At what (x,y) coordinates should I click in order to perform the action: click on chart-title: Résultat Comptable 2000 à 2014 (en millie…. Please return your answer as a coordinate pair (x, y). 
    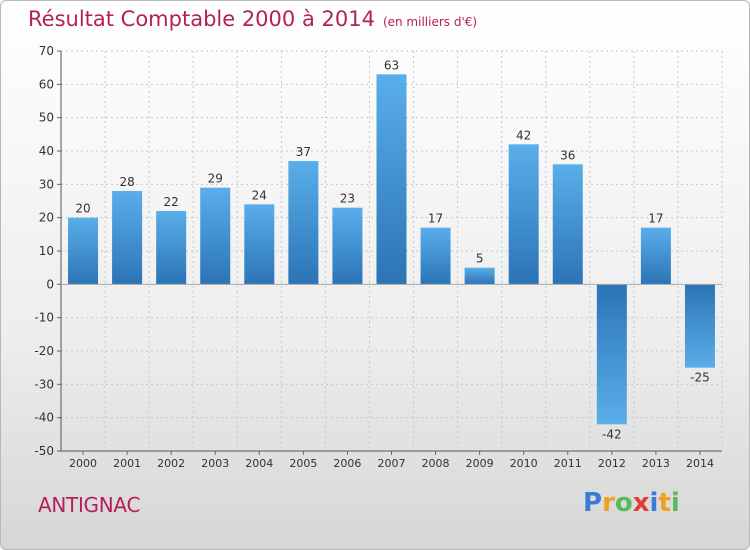
    Looking at the image, I should click on (252, 19).